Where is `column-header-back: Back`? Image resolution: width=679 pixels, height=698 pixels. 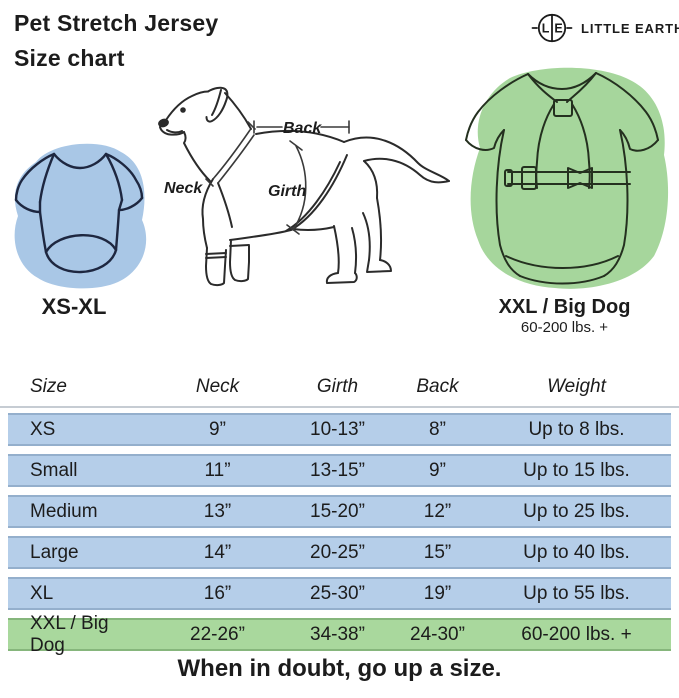
column-header-back: Back is located at coordinates (437, 386).